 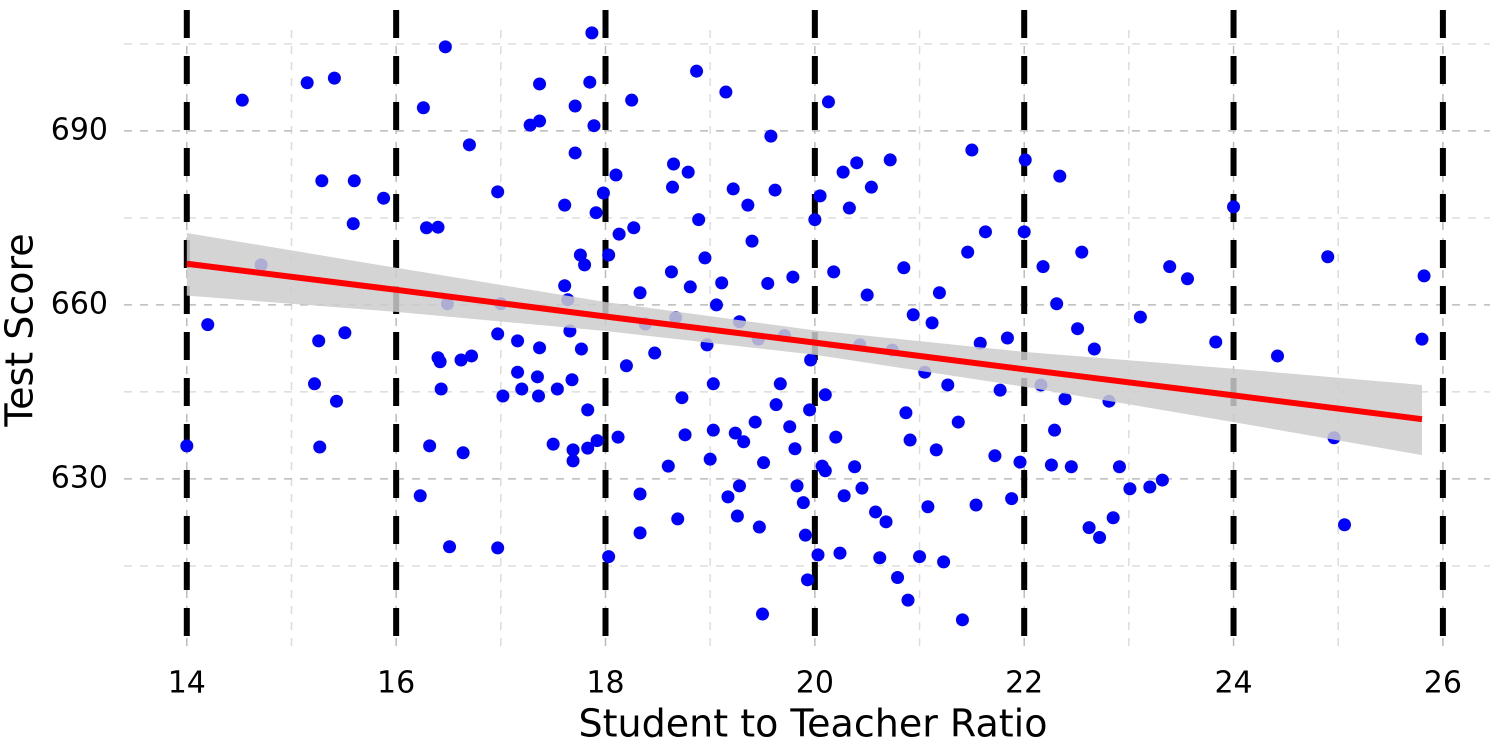 I want to click on x-tick-label: 18, so click(x=605, y=683).